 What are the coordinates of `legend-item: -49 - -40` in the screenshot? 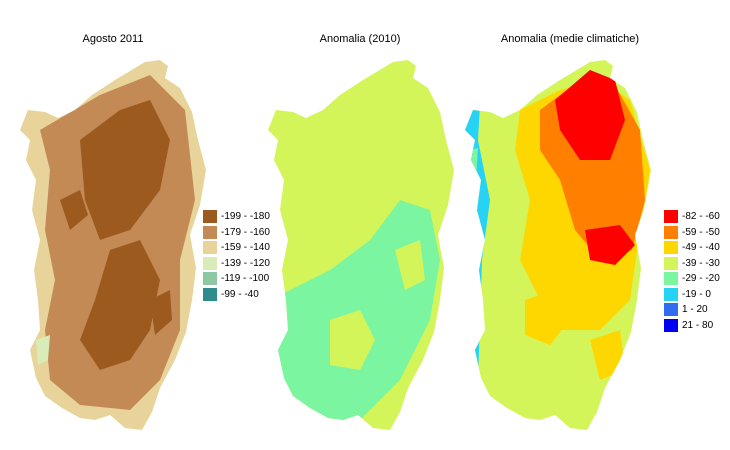 It's located at (692, 248).